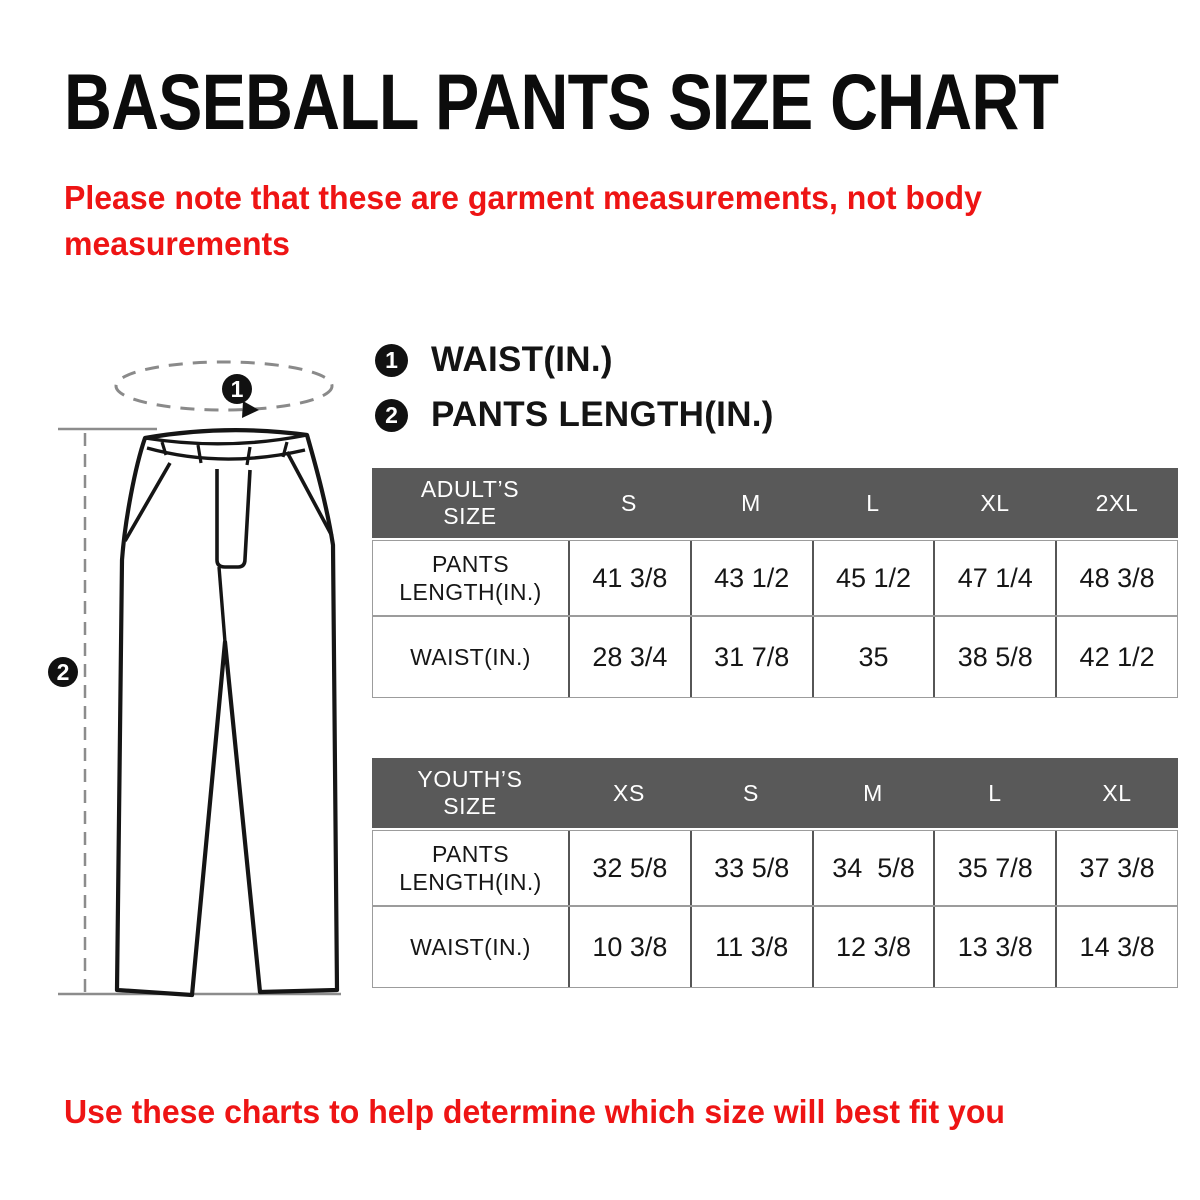 Image resolution: width=1200 pixels, height=1200 pixels. What do you see at coordinates (391, 360) in the screenshot?
I see `legend-1-badge: 1` at bounding box center [391, 360].